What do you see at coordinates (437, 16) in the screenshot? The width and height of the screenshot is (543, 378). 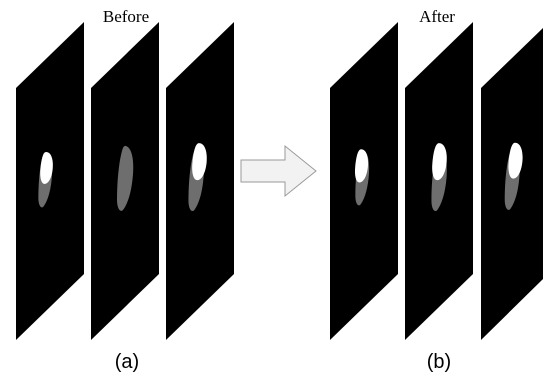 I see `panel-b-title: After` at bounding box center [437, 16].